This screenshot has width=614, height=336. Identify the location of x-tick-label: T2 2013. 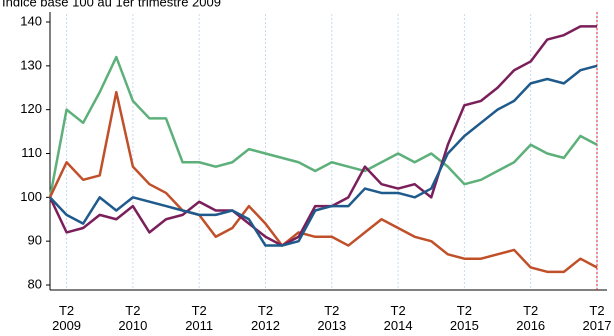
(331, 318).